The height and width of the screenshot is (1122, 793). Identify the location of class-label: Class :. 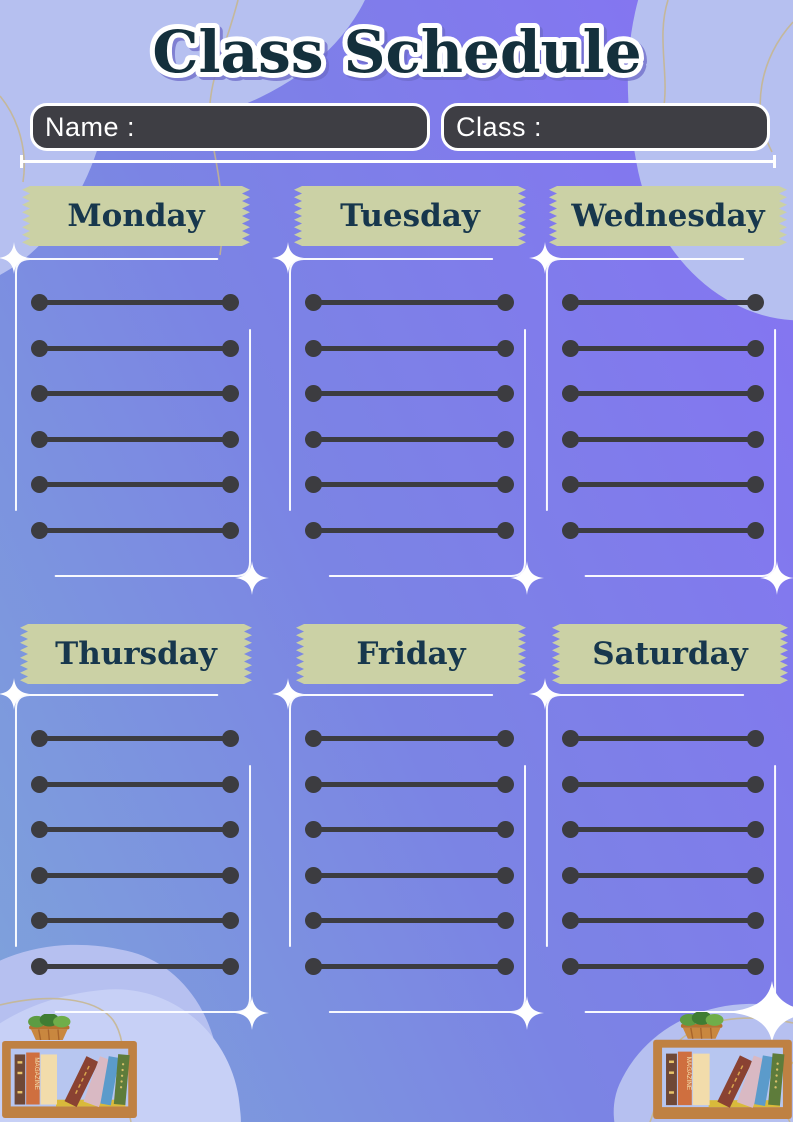
(499, 126).